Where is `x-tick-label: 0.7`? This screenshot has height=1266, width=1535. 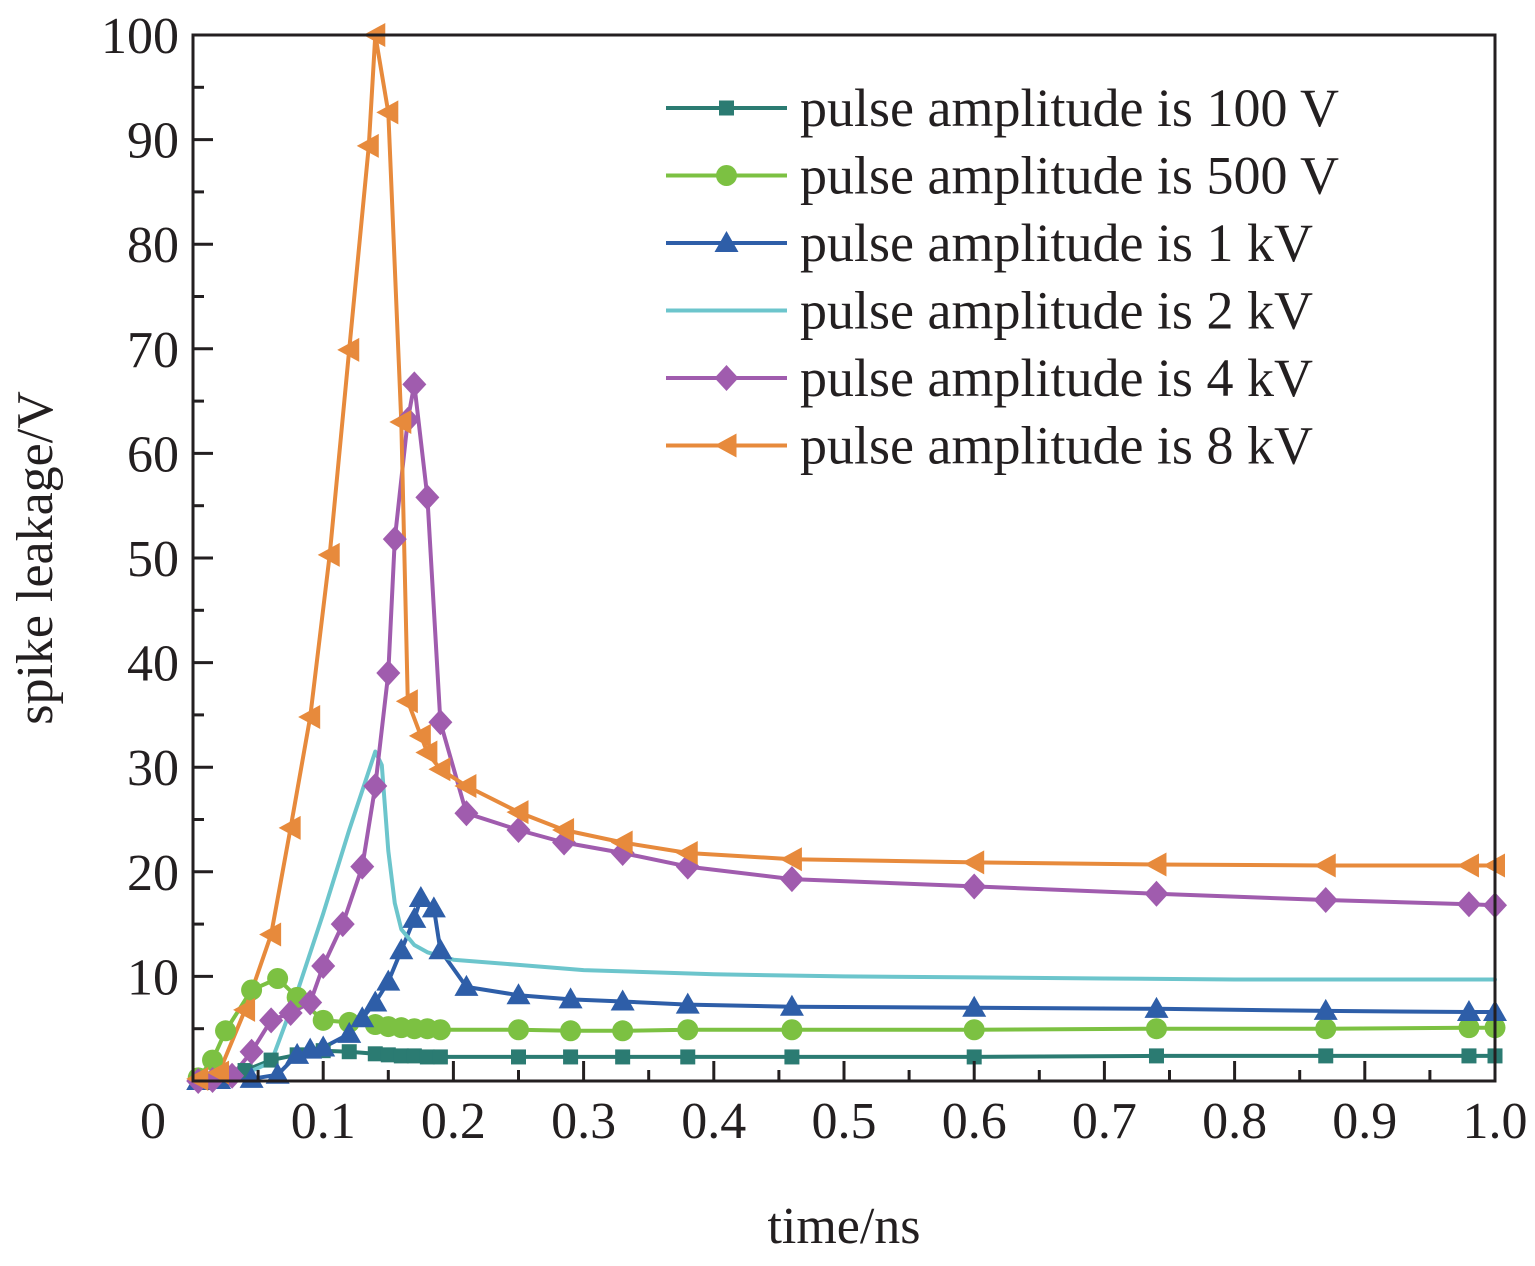 x-tick-label: 0.7 is located at coordinates (1104, 1121).